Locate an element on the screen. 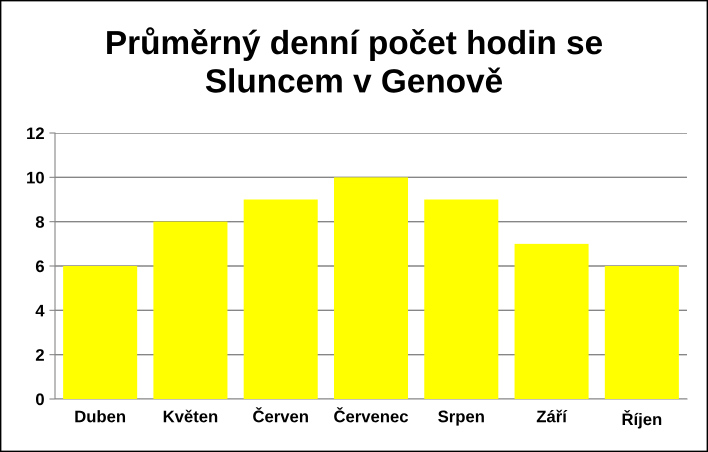 This screenshot has width=708, height=452. x-tick-label: Květen is located at coordinates (191, 416).